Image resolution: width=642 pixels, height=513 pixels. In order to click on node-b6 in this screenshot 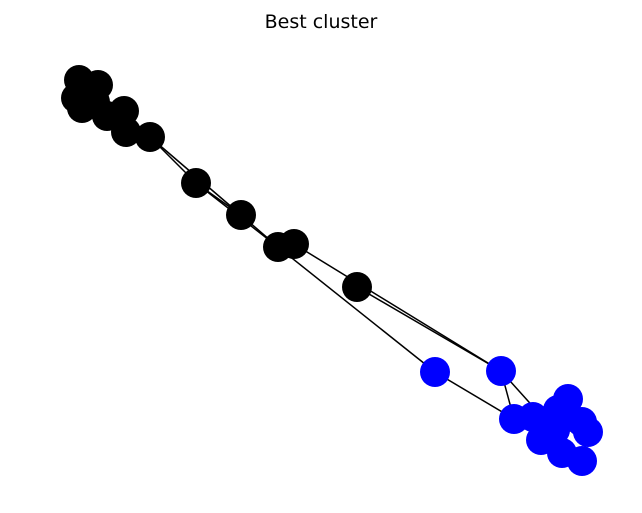, I will do `click(568, 399)`.